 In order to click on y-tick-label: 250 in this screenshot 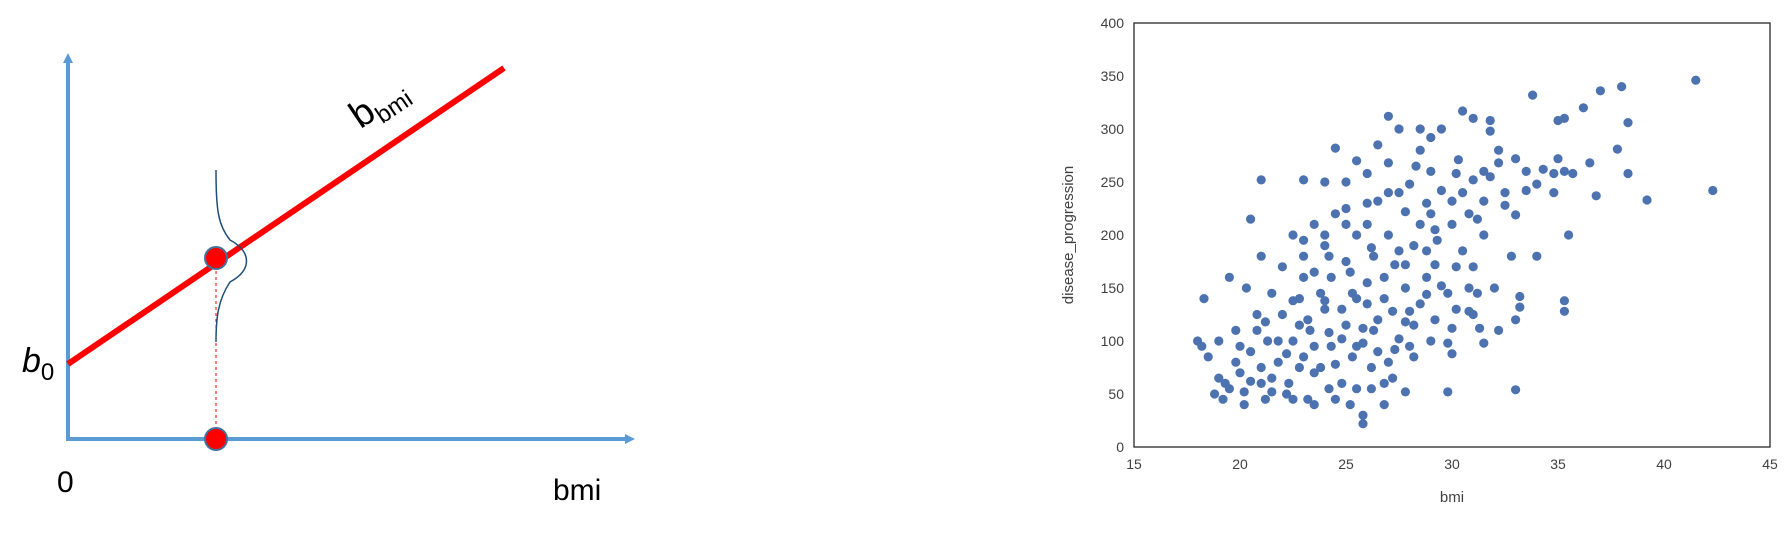, I will do `click(1113, 182)`.